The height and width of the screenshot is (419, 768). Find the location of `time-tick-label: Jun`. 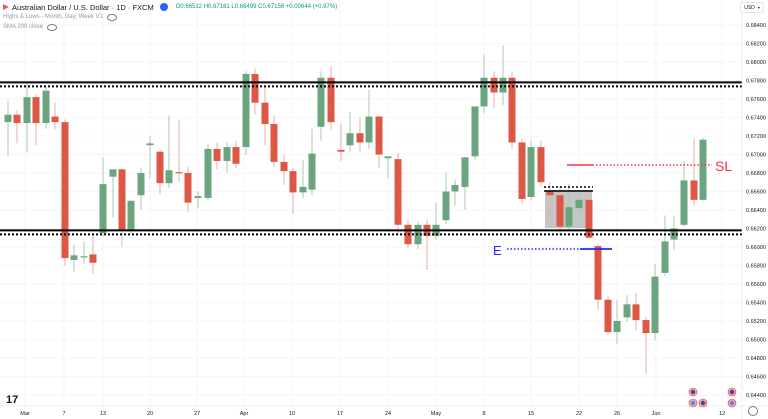

time-tick-label: Jun is located at coordinates (656, 414).